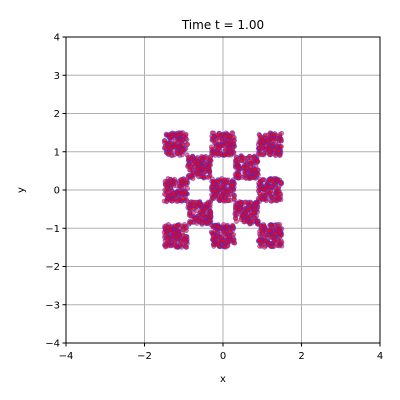  I want to click on x-tick-label: −2, so click(144, 356).